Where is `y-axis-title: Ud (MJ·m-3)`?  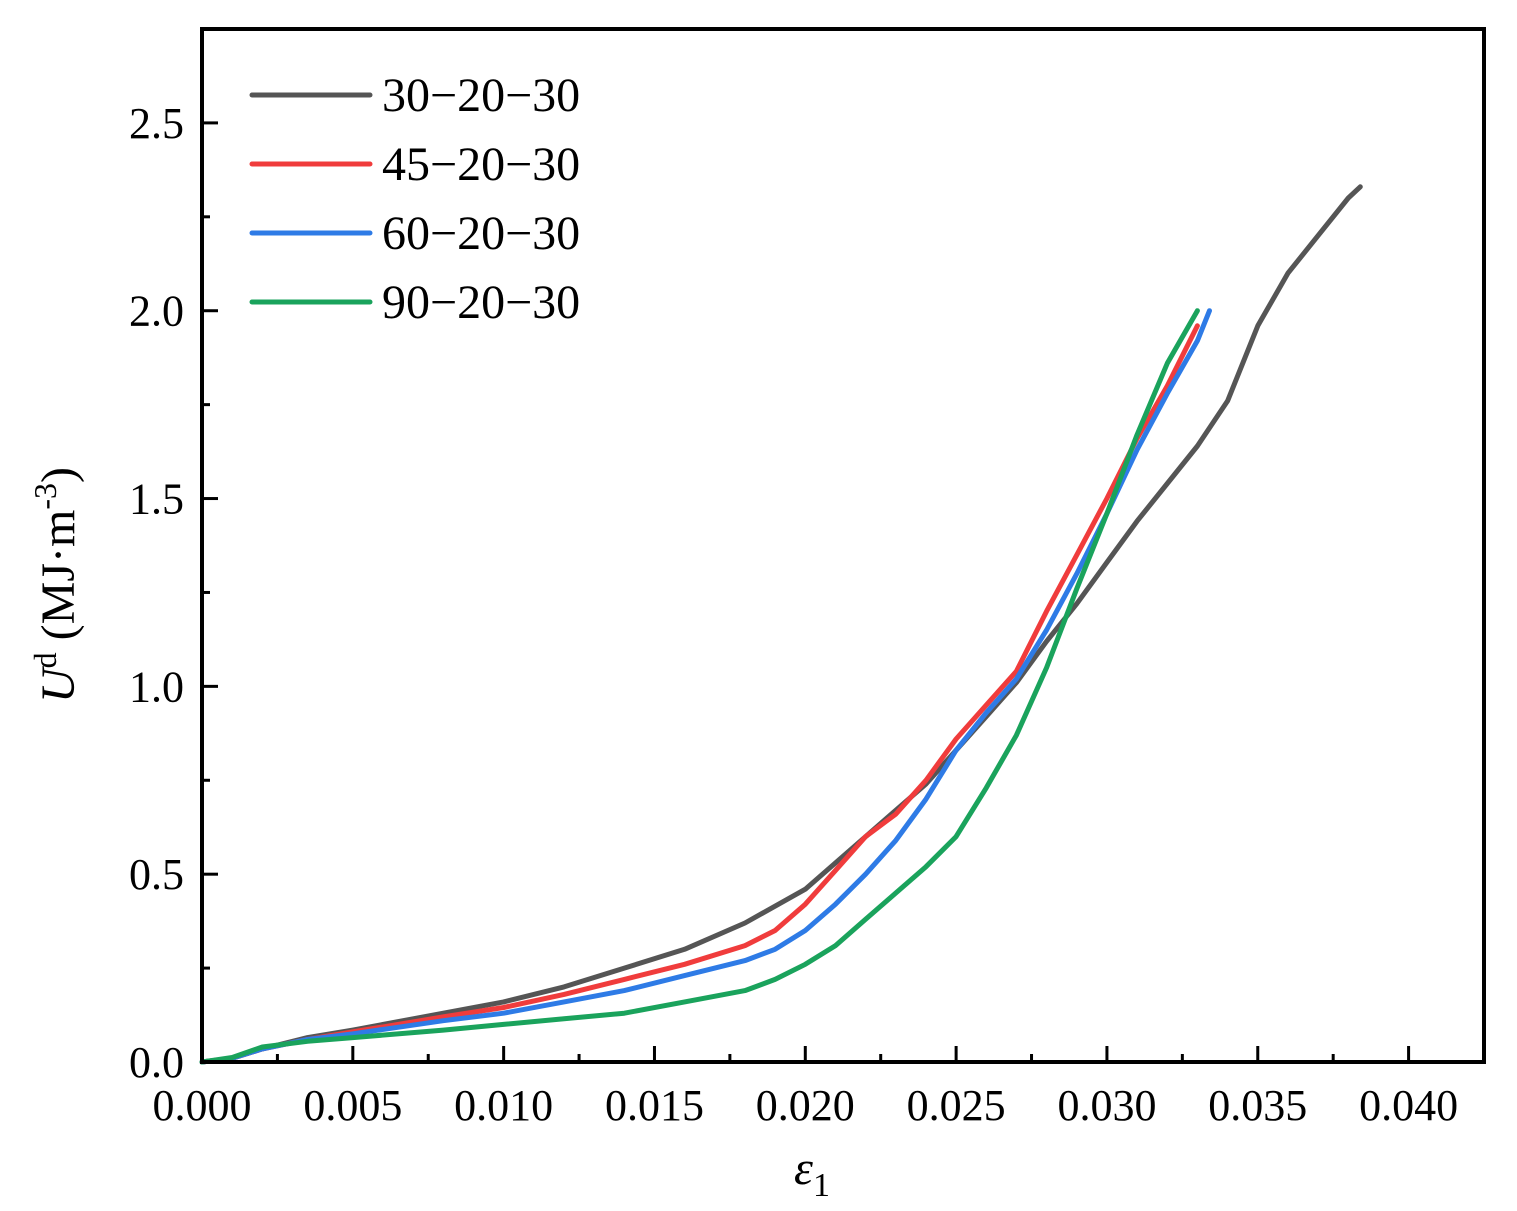 y-axis-title: Ud (MJ·m-3) is located at coordinates (56, 585).